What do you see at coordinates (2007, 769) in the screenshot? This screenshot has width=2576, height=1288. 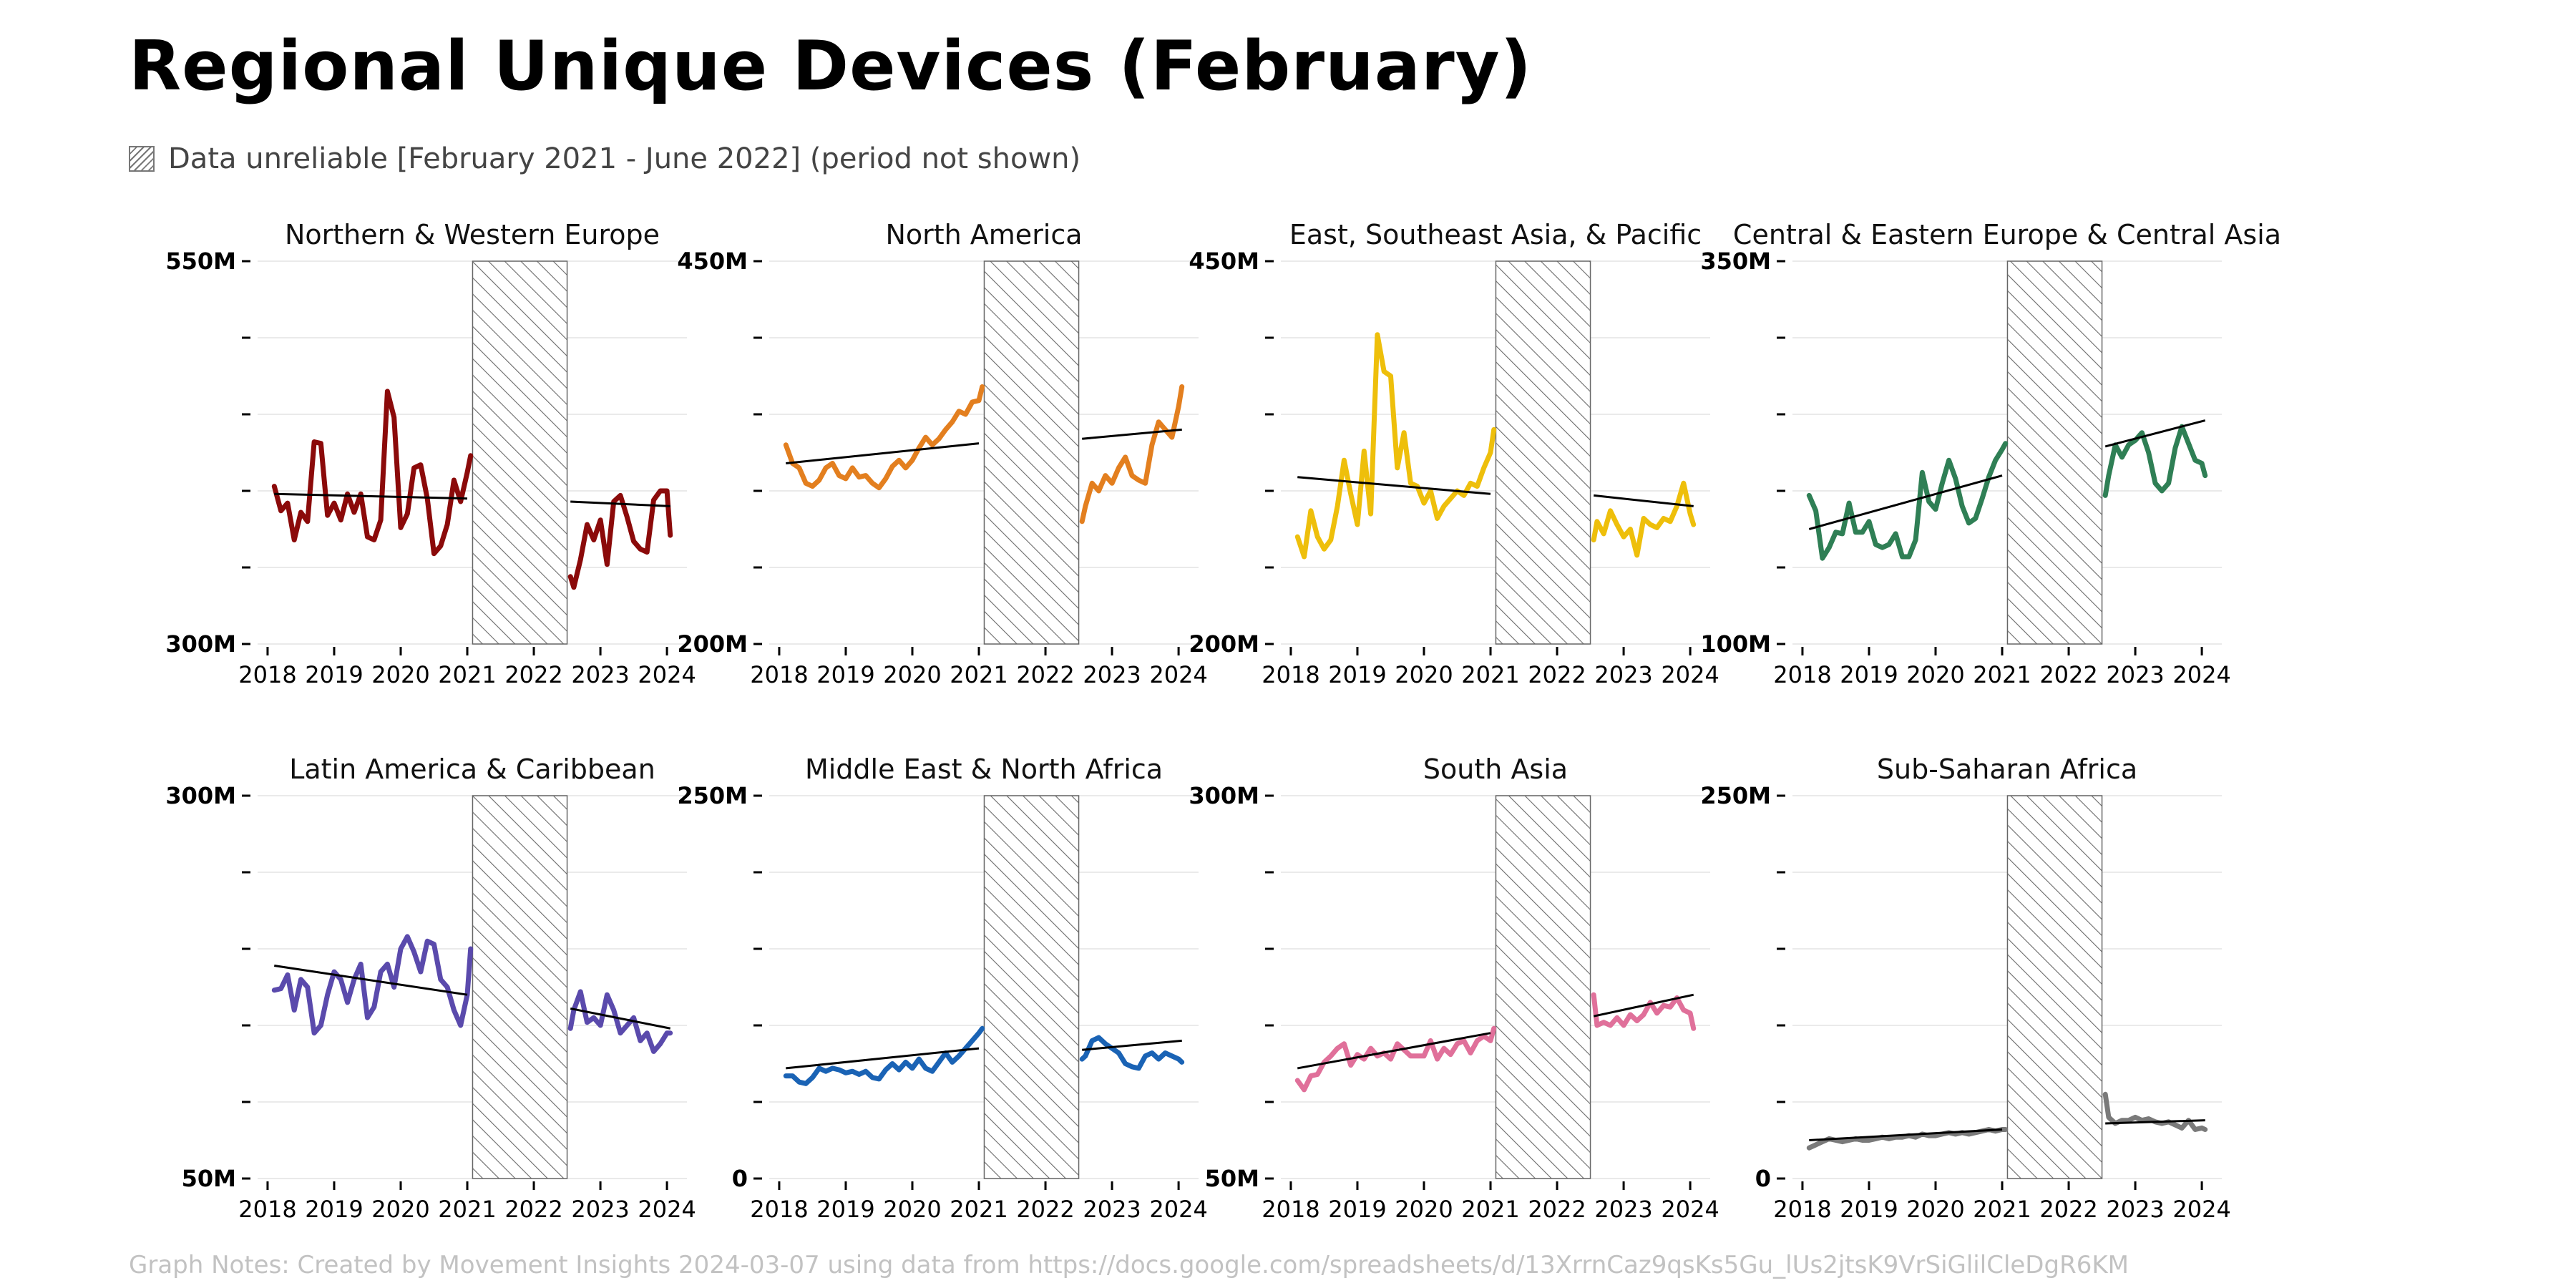 I see `panel-title: Sub-Saharan Africa` at bounding box center [2007, 769].